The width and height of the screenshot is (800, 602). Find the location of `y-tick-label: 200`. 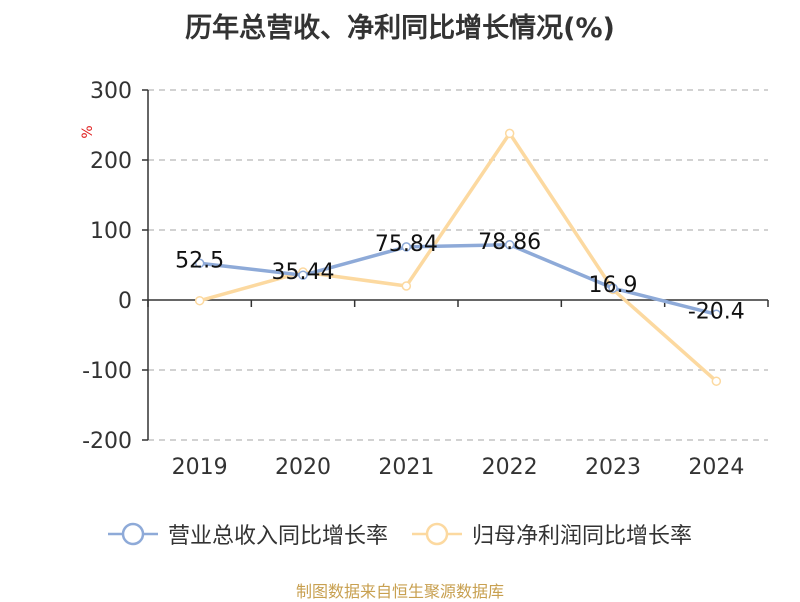

y-tick-label: 200 is located at coordinates (111, 161).